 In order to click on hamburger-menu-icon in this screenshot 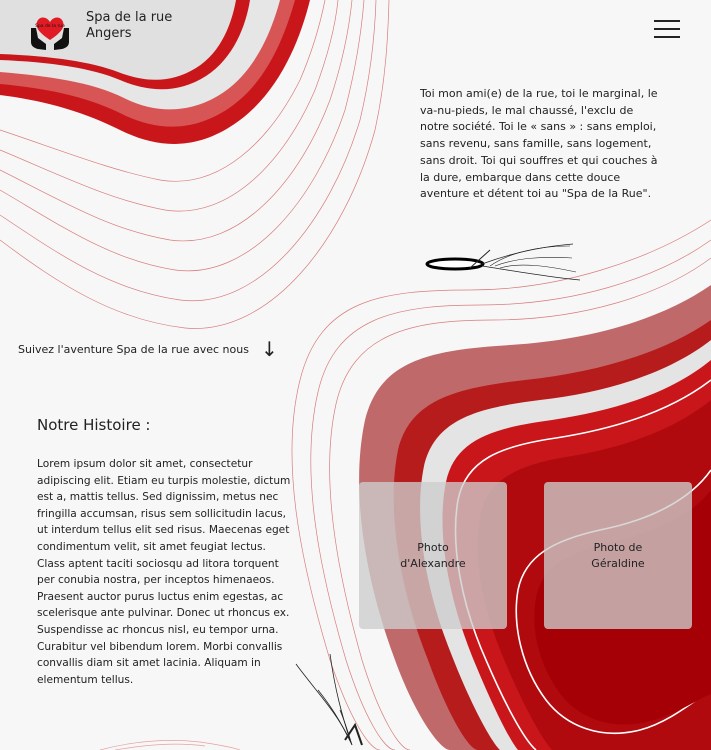, I will do `click(667, 30)`.